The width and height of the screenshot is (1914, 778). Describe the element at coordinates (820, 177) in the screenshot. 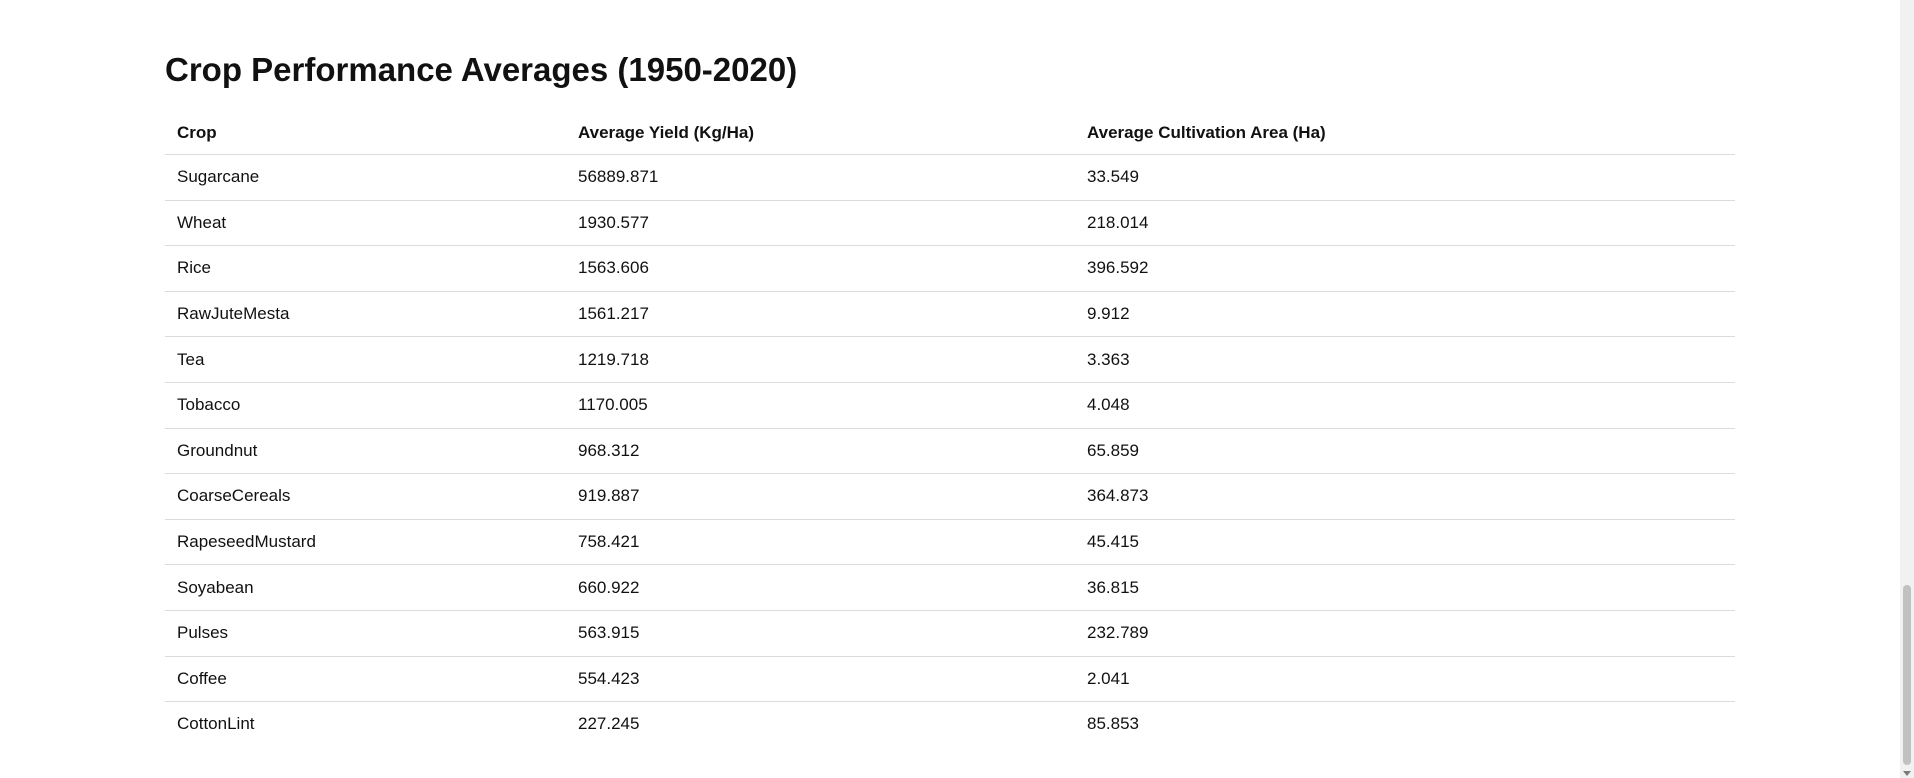

I see `average-yield-cell: 56889.871` at that location.